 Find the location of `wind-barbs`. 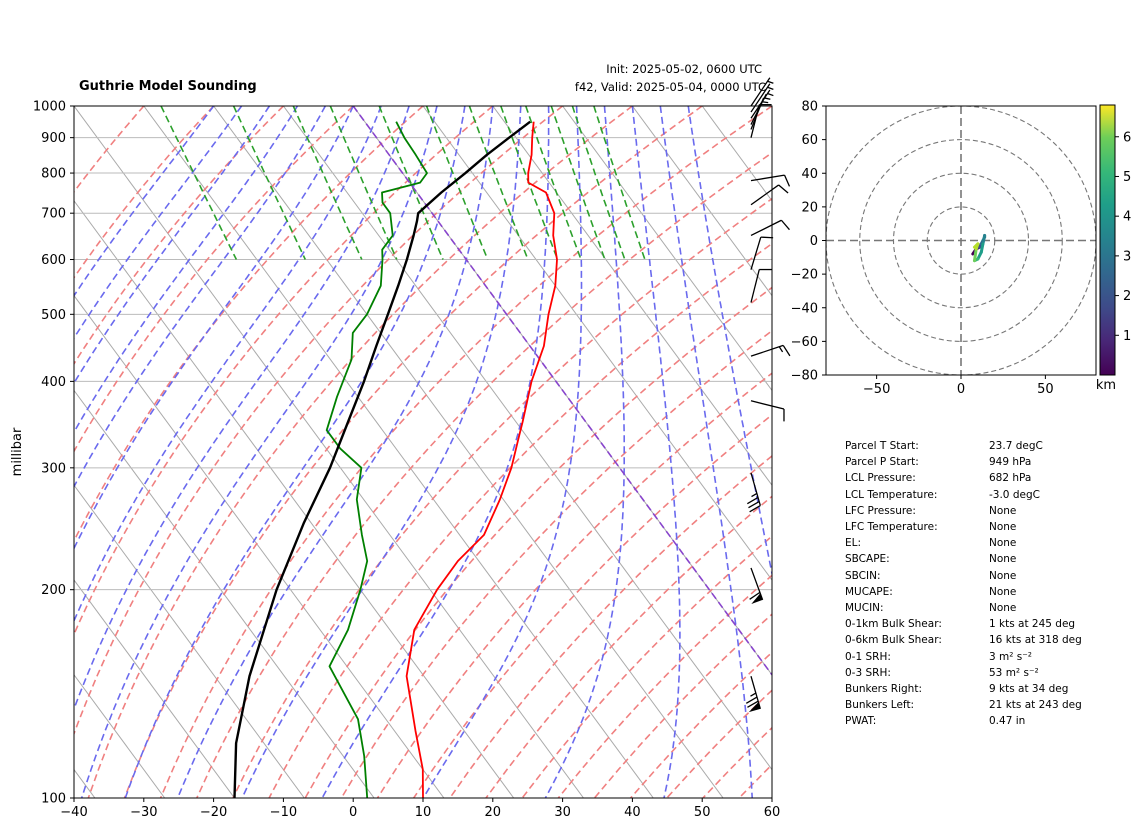

wind-barbs is located at coordinates (768, 395).